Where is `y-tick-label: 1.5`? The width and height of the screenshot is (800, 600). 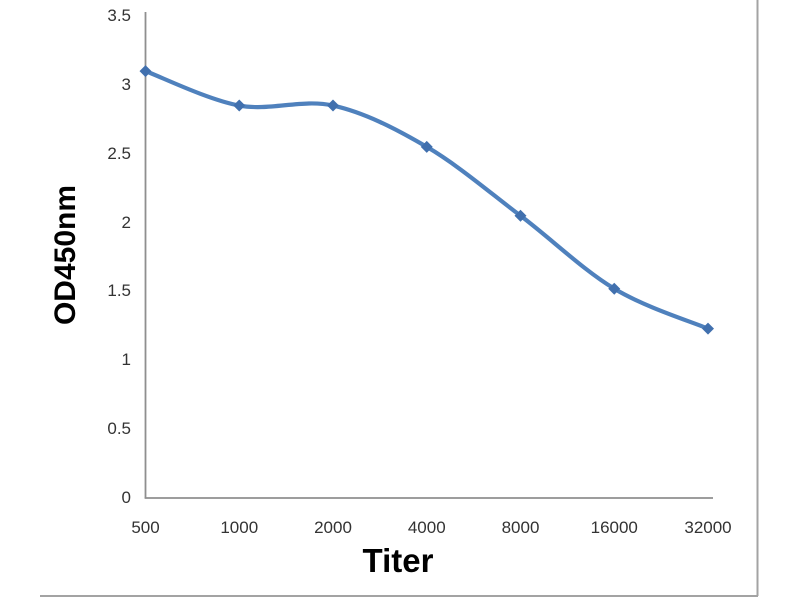
y-tick-label: 1.5 is located at coordinates (119, 291).